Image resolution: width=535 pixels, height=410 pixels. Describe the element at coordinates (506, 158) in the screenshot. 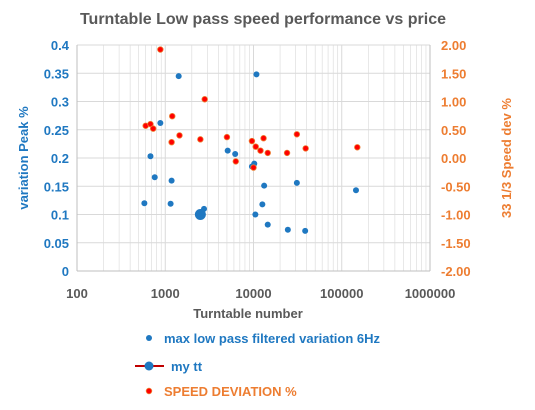

I see `y-right-axis-label: 33 1/3 Speed dev %` at that location.